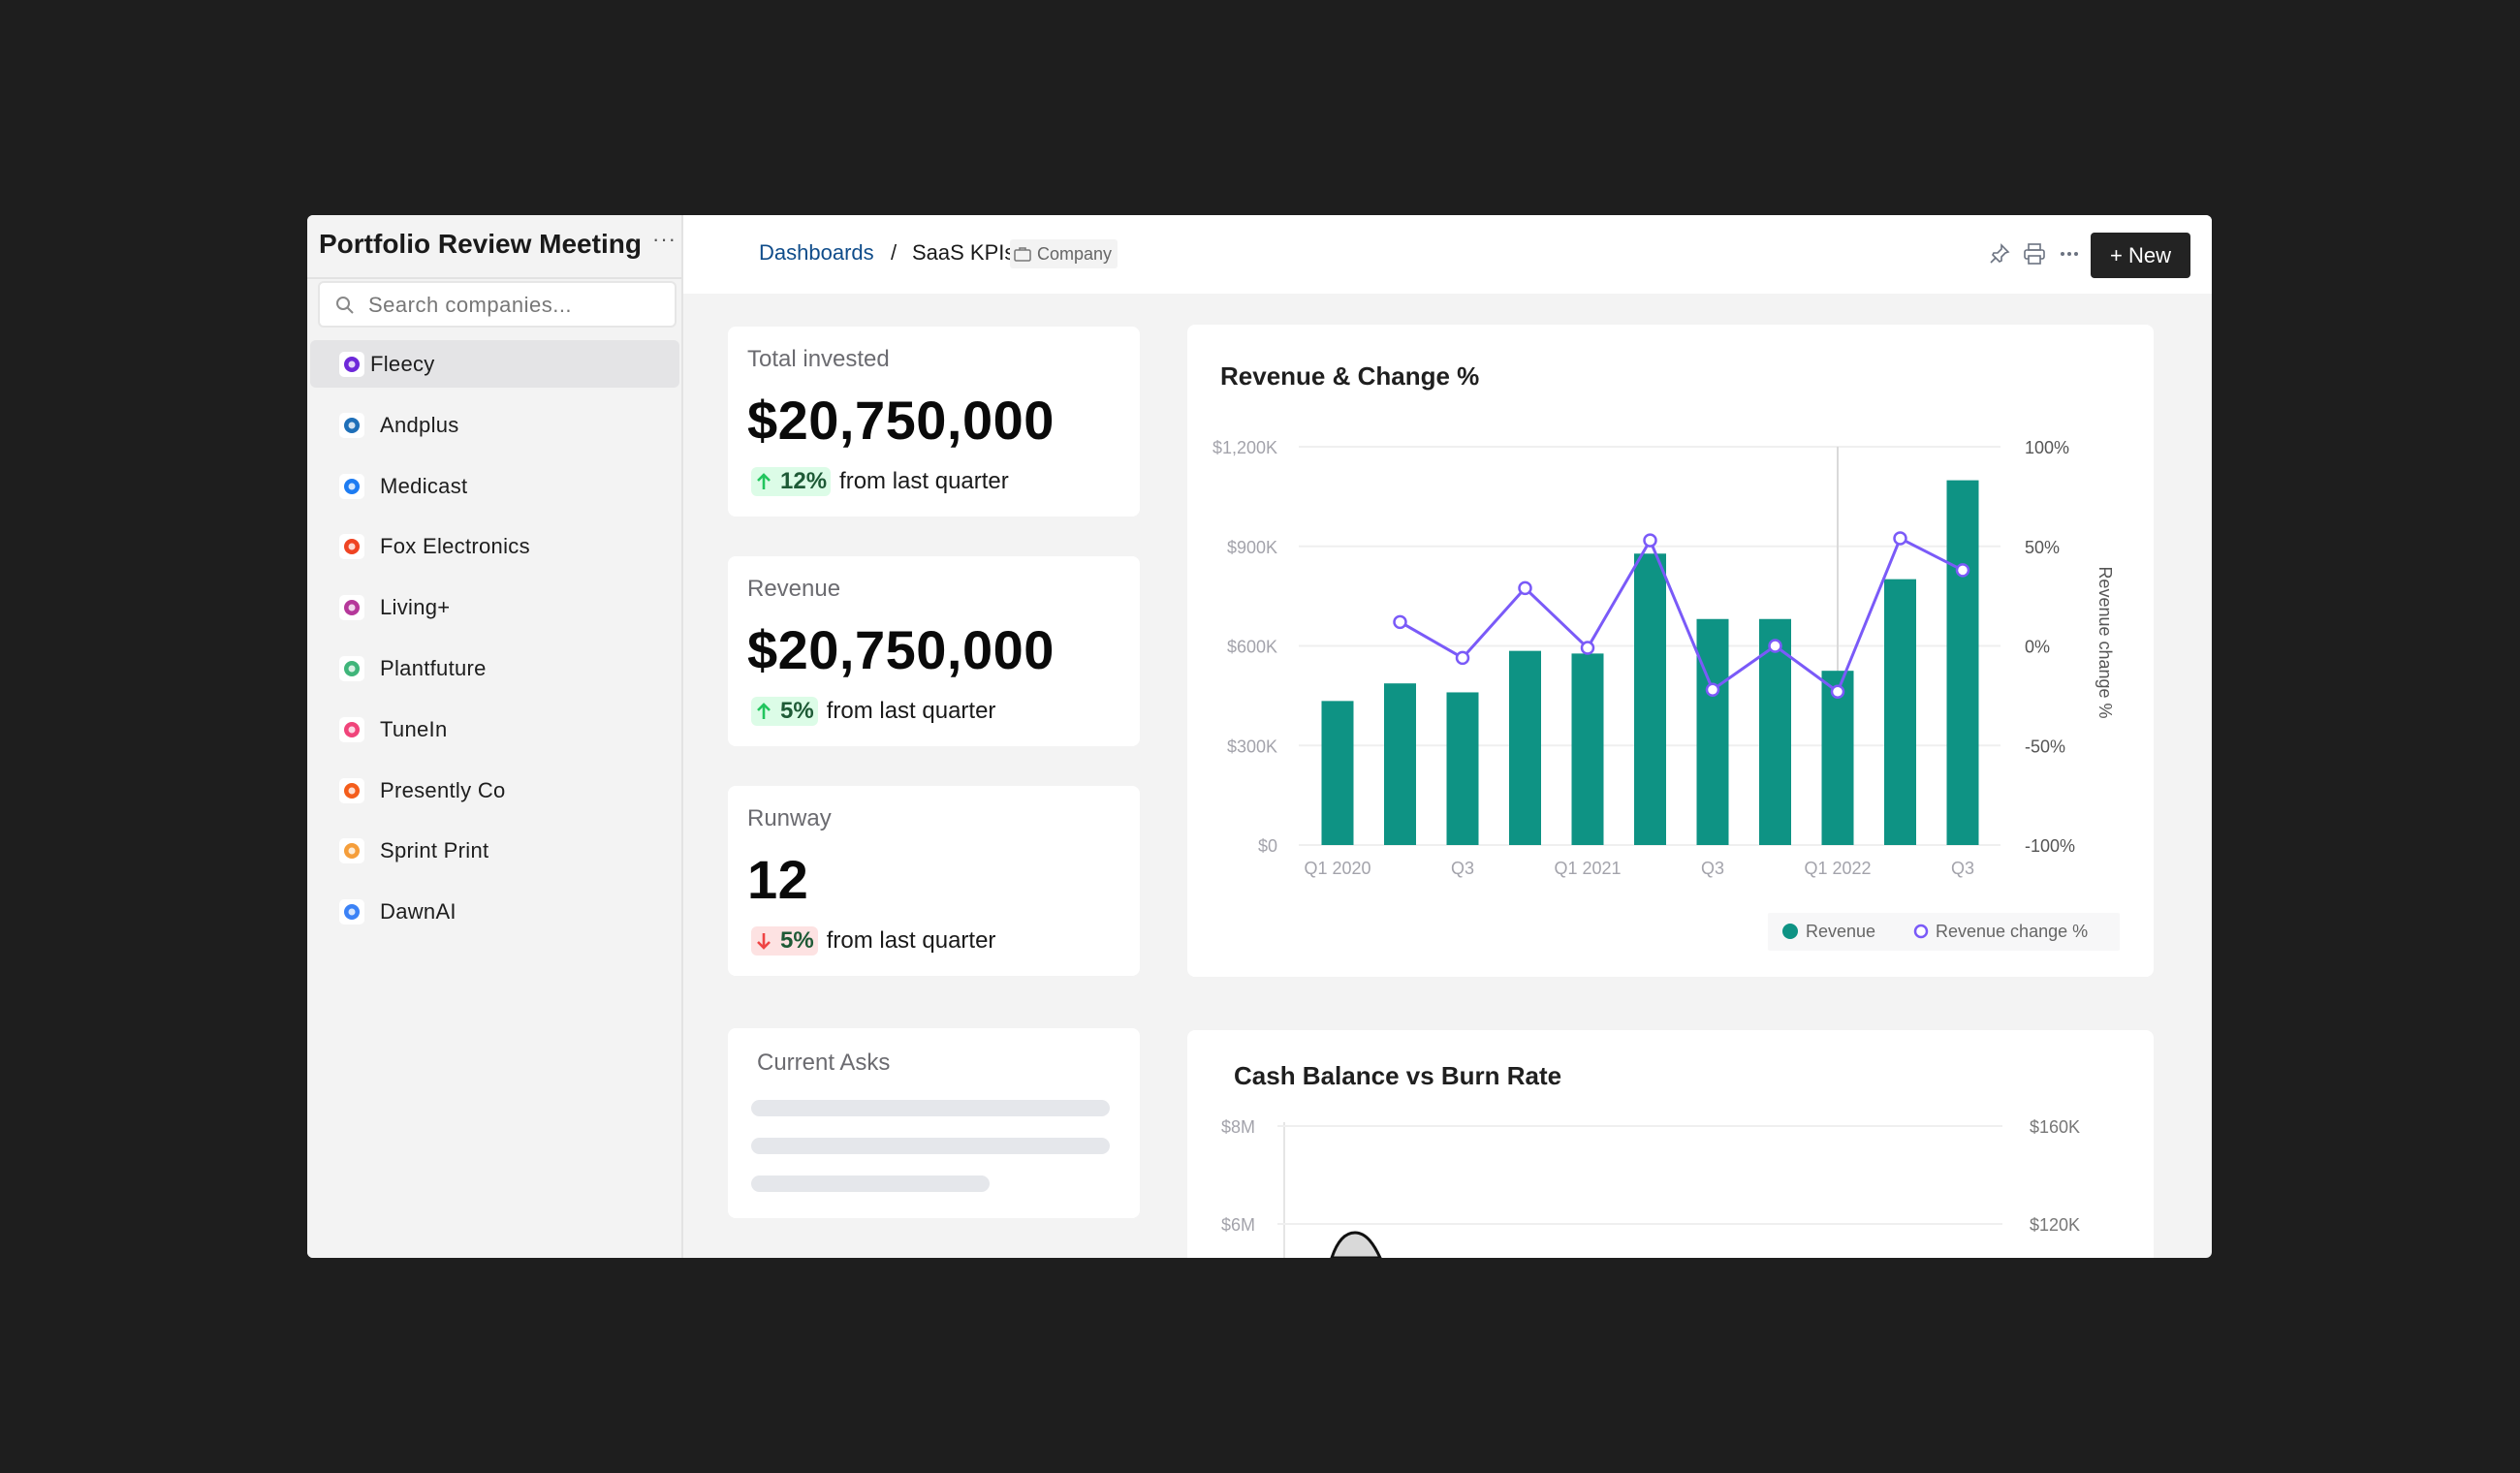 This screenshot has height=1473, width=2520. Describe the element at coordinates (804, 481) in the screenshot. I see `delta-value: 12%` at that location.